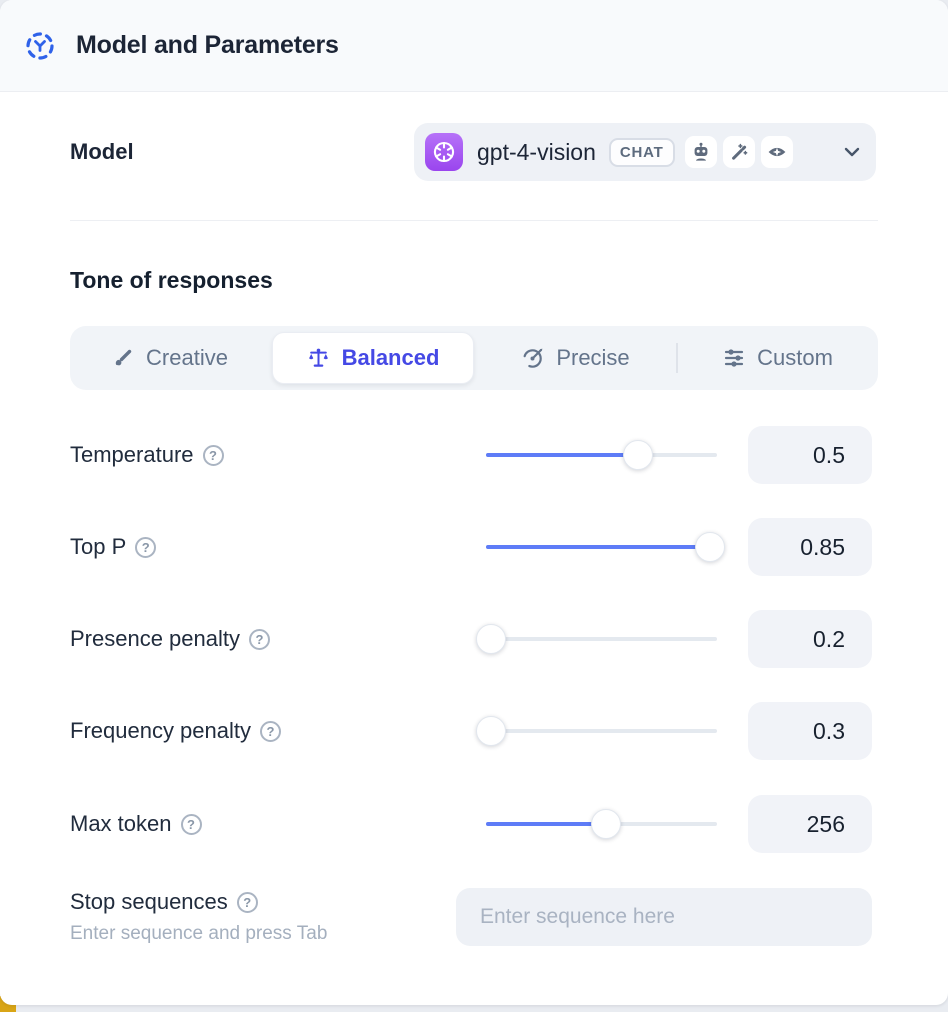 The height and width of the screenshot is (1012, 948). What do you see at coordinates (155, 638) in the screenshot?
I see `param-label: Presence penalty` at bounding box center [155, 638].